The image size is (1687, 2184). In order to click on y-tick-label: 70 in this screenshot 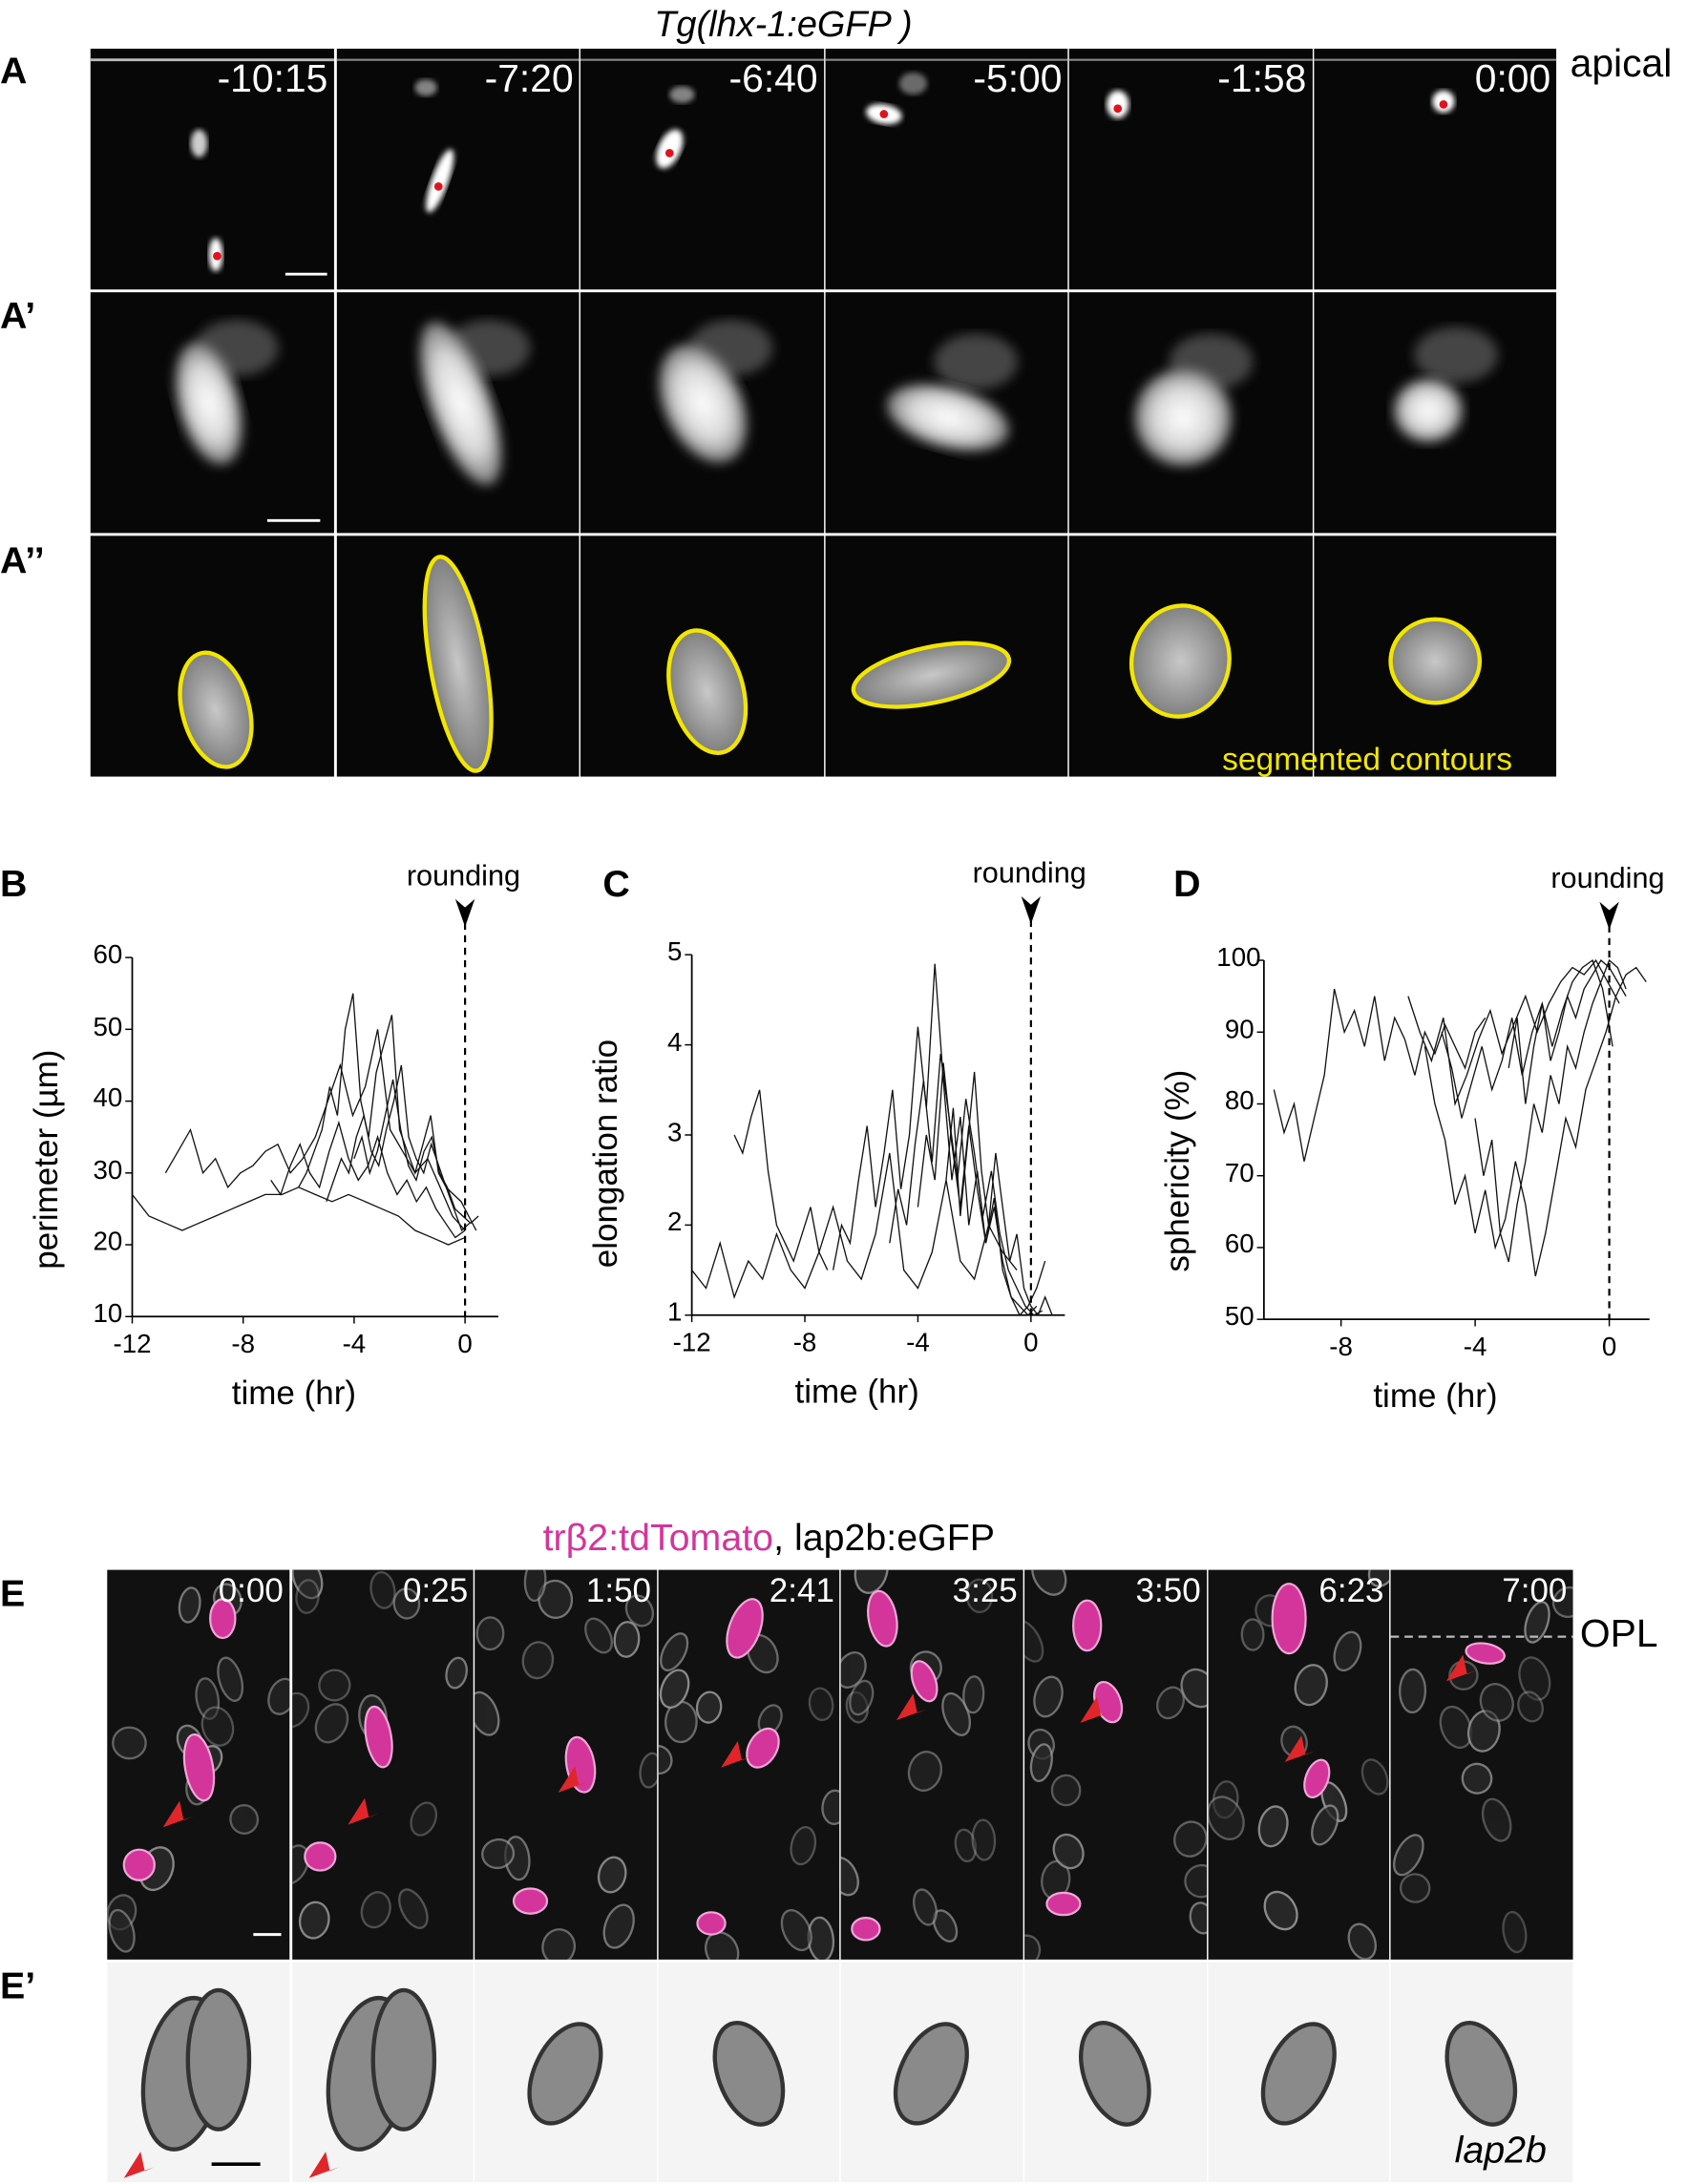, I will do `click(1240, 1174)`.